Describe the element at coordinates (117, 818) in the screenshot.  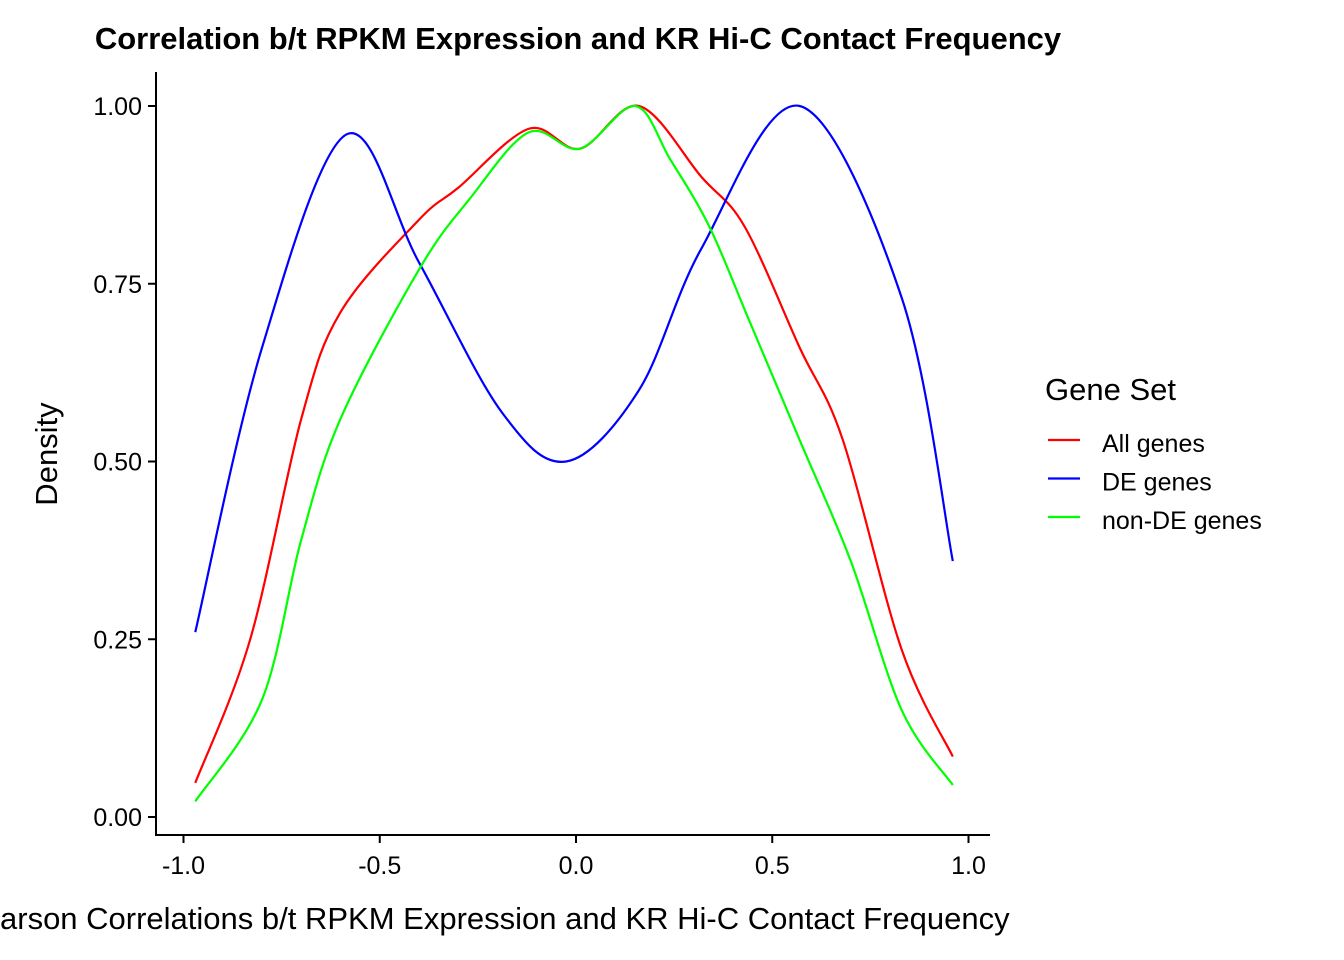
I see `y-tick-label: 0.00` at that location.